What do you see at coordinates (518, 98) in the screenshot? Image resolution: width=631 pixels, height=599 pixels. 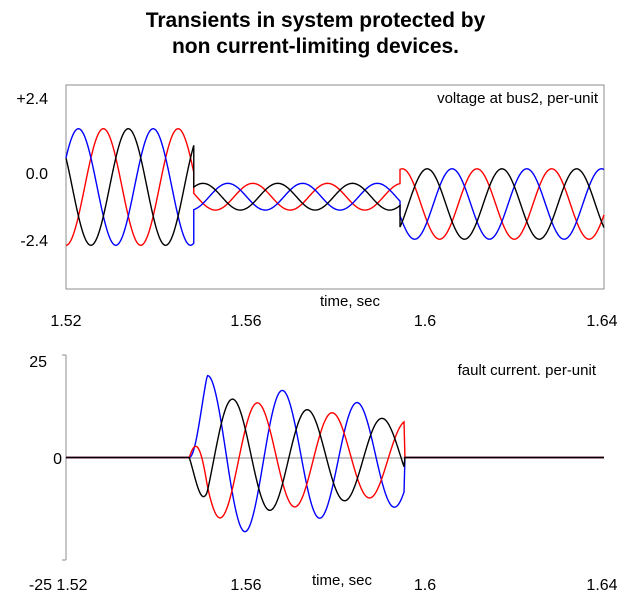 I see `voltage-annotation: voltage at bus2, per-unit` at bounding box center [518, 98].